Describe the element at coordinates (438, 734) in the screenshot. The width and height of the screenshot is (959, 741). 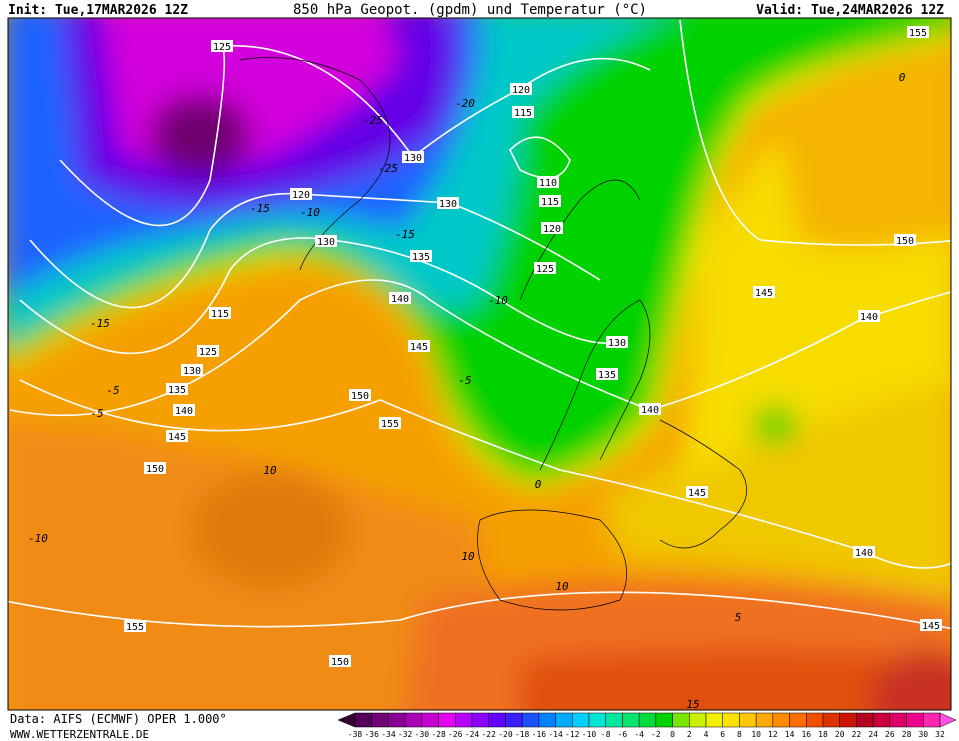
I see `colorbar-tick-label: -28` at that location.